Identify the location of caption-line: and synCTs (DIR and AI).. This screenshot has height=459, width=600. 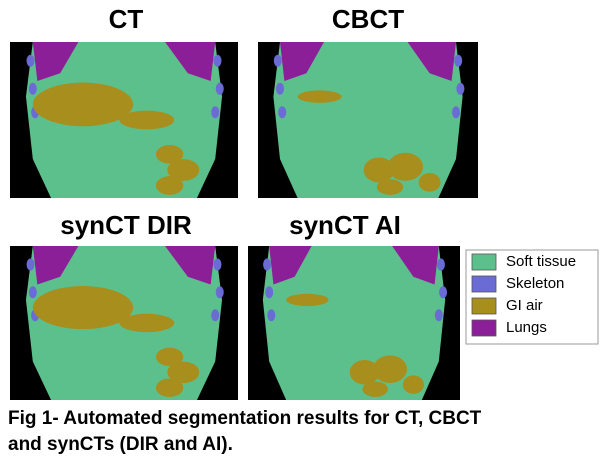
(120, 444).